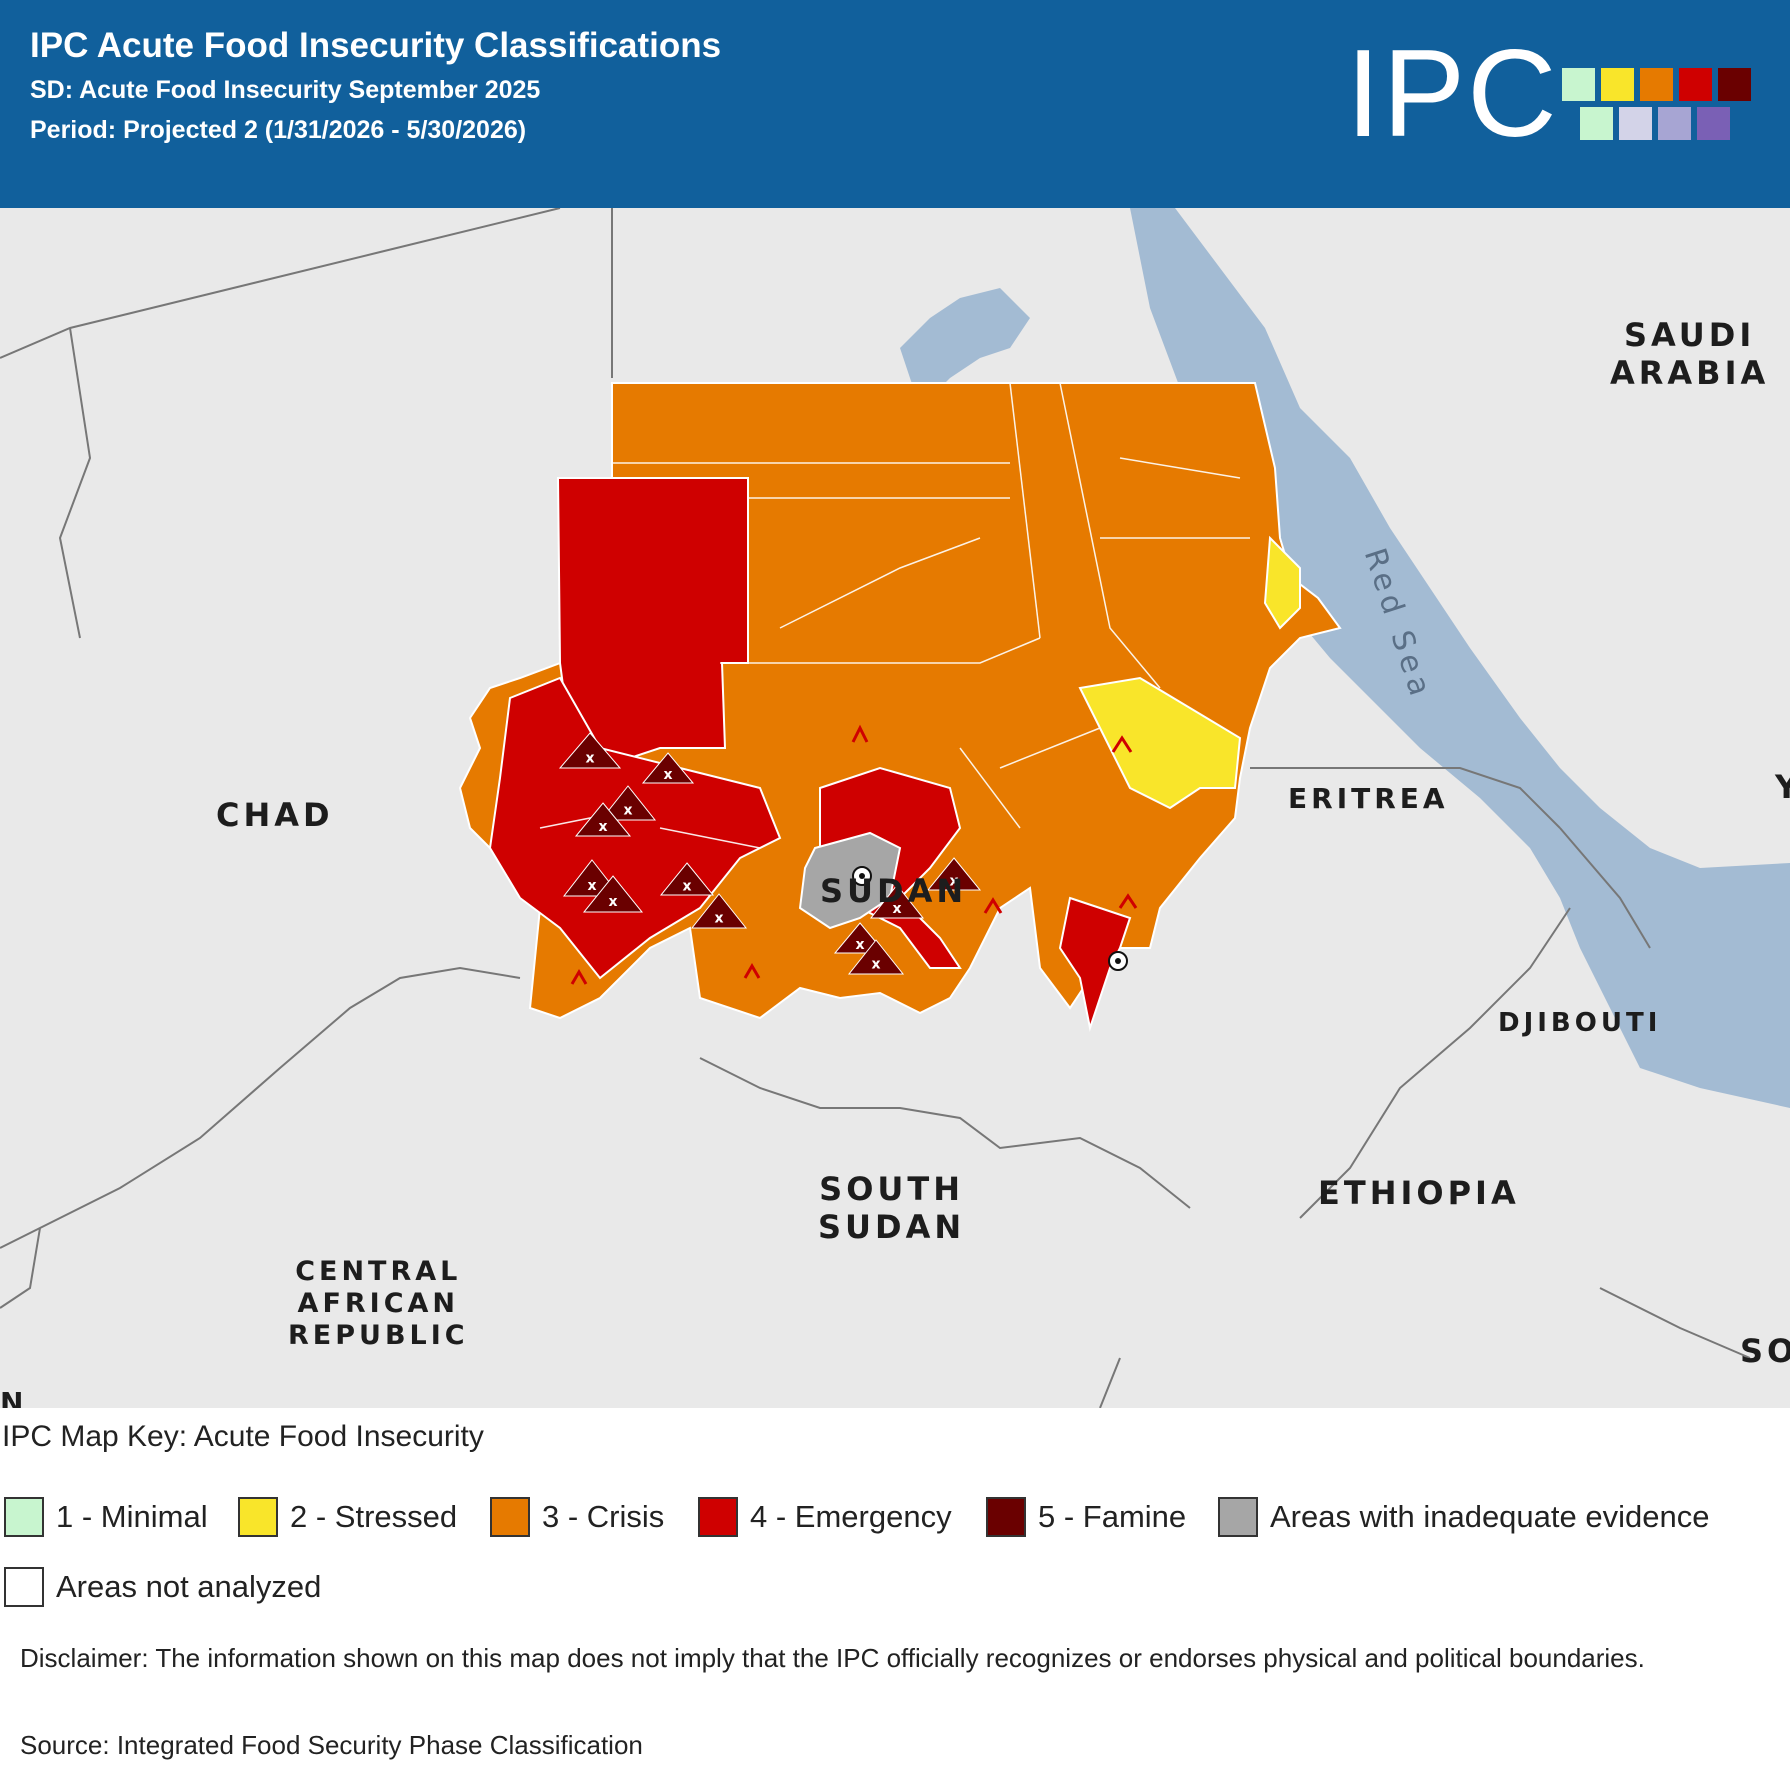 The image size is (1790, 1792). I want to click on label-somalia-partial: SO, so click(1765, 1351).